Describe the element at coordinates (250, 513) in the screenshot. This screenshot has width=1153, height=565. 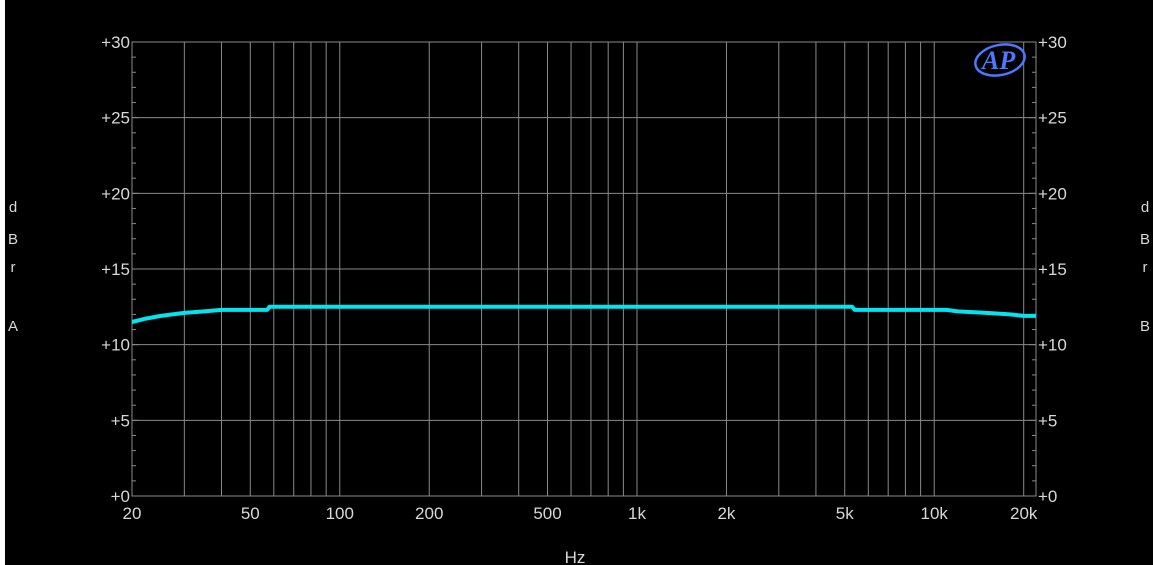
I see `x-tick-label: 50` at that location.